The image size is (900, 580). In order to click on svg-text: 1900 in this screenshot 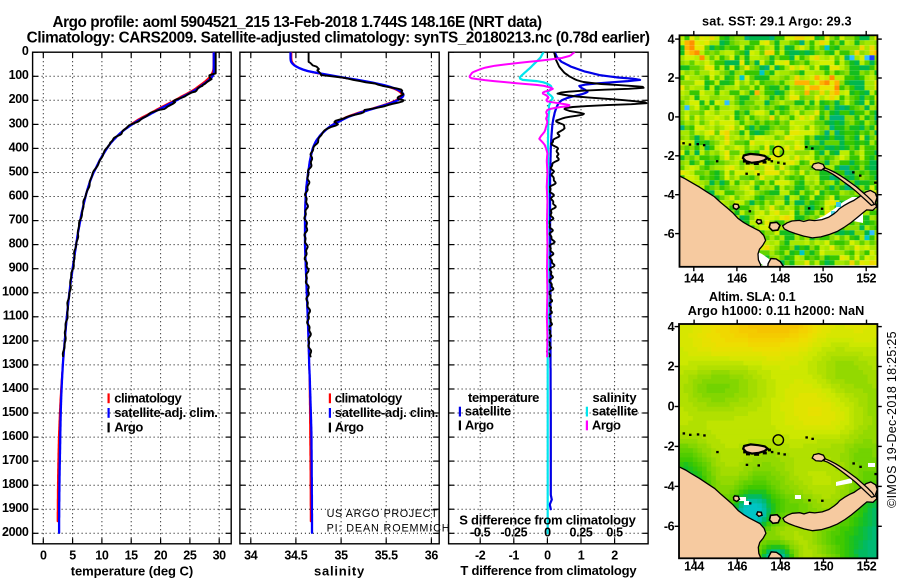, I will do `click(15, 508)`.